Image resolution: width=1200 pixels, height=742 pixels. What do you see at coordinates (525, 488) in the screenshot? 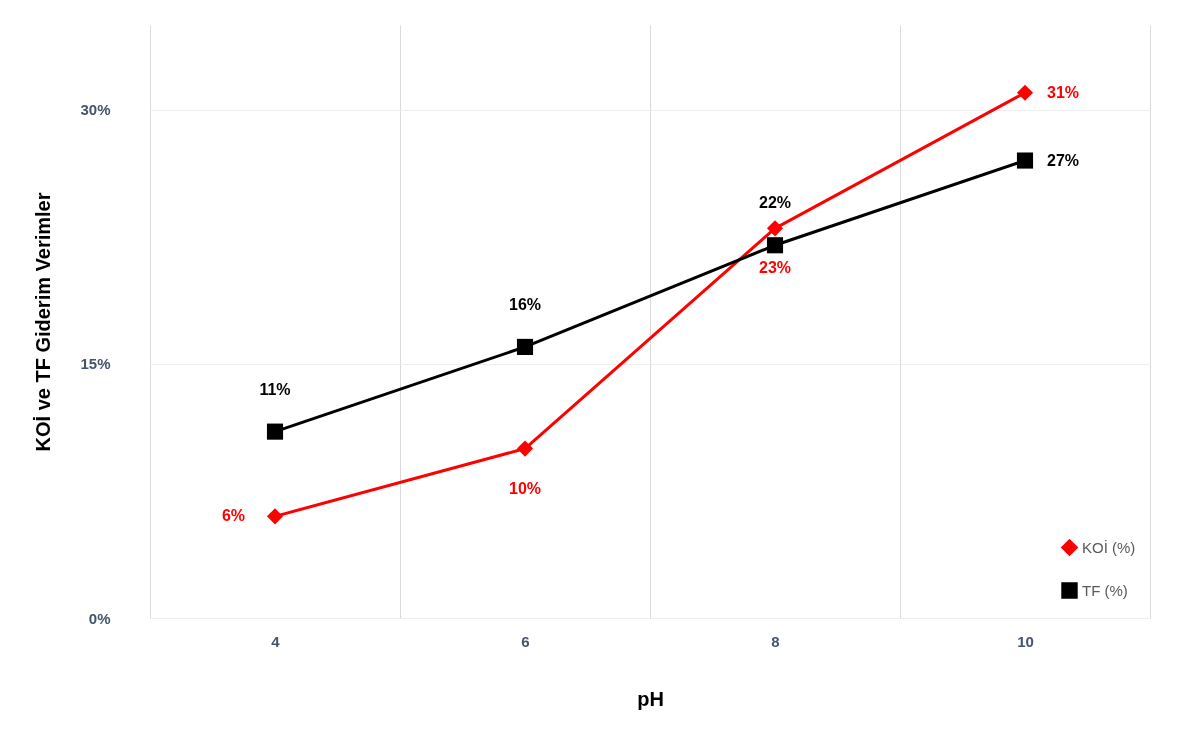
I see `data-label: 10%` at bounding box center [525, 488].